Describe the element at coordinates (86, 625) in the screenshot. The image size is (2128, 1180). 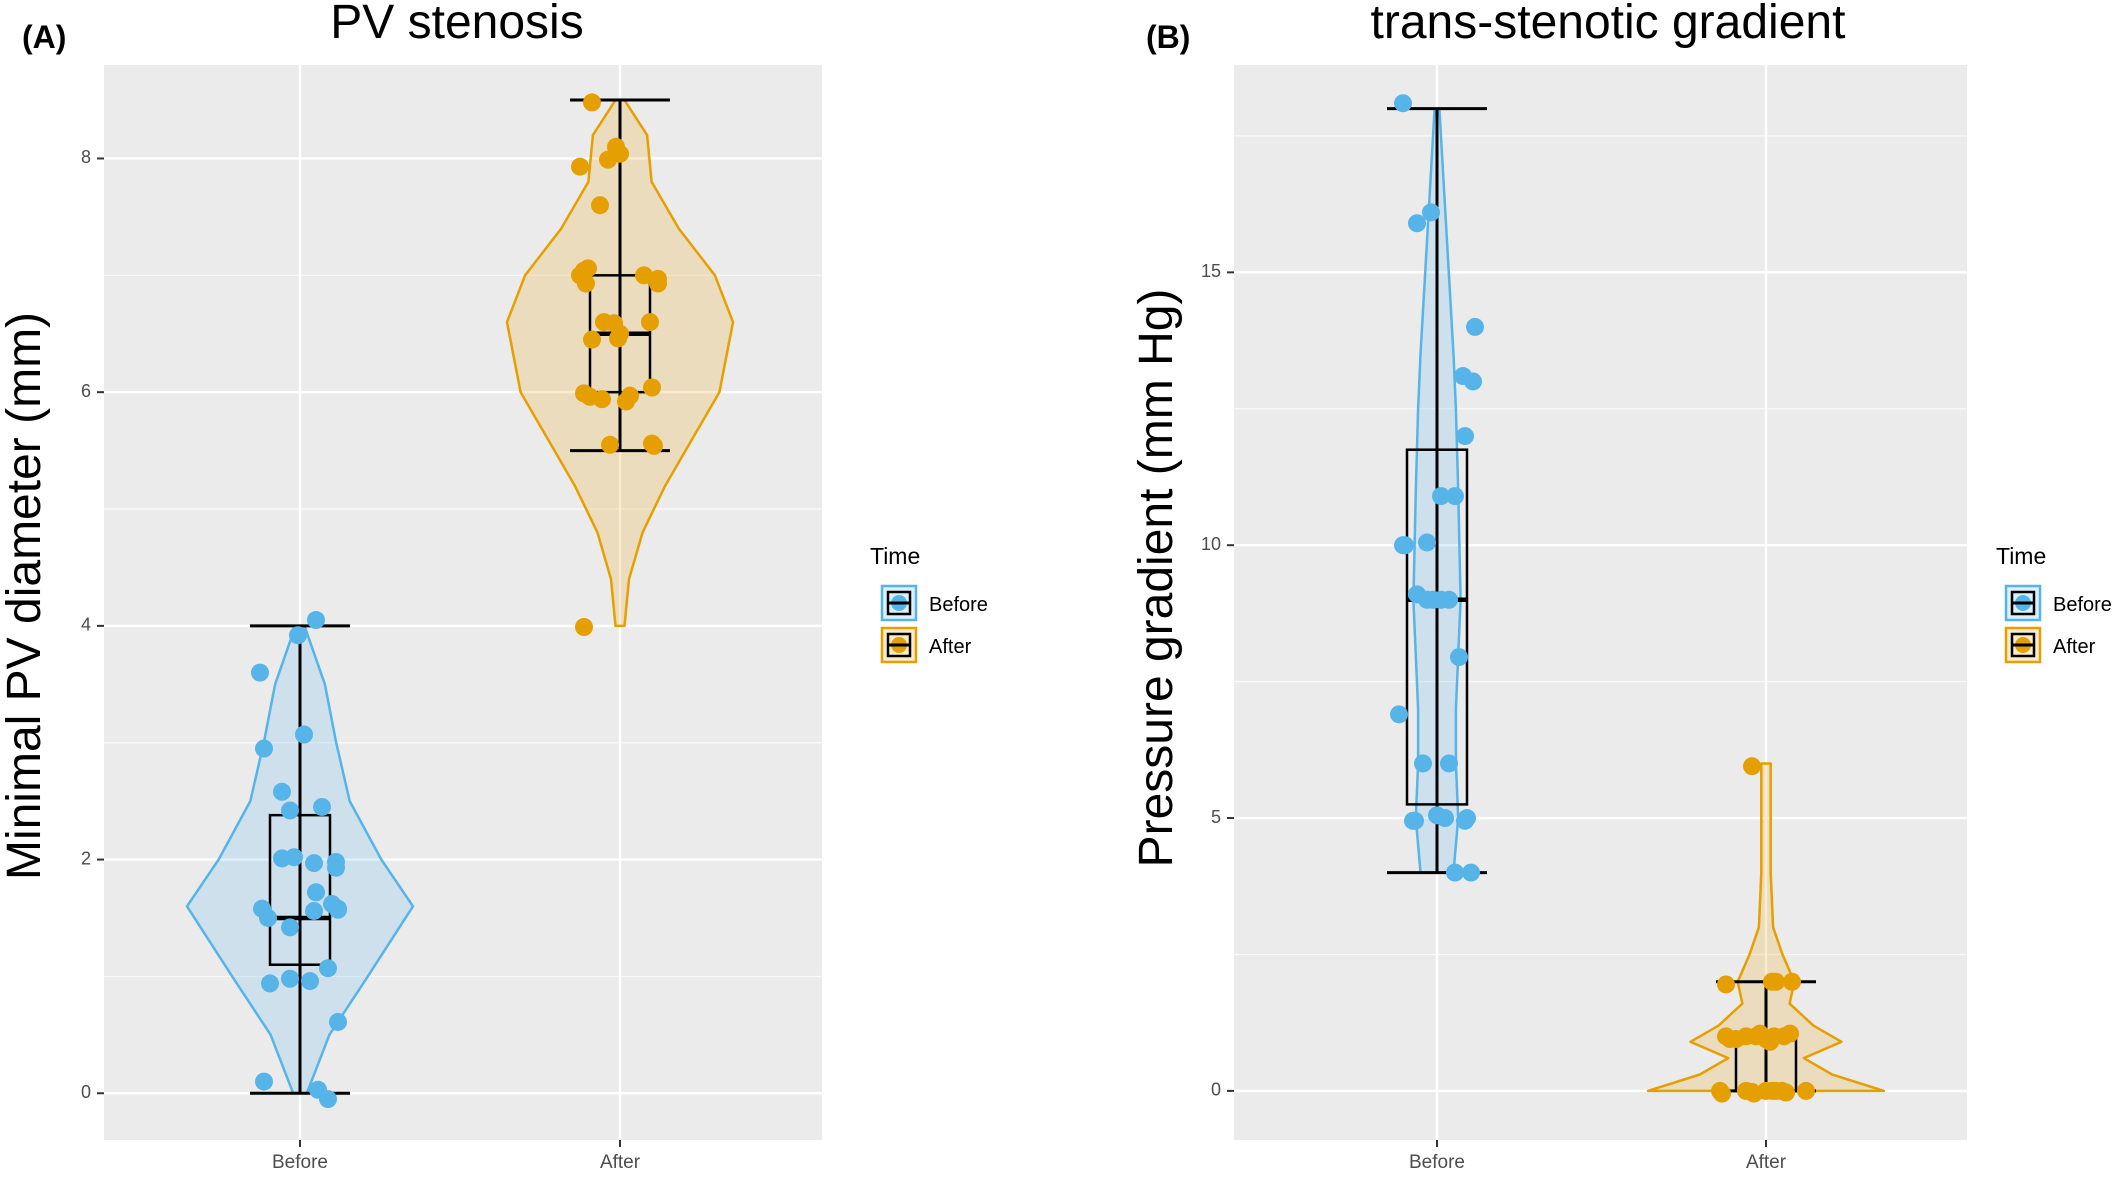
I see `panel-a-y-tick-label: 4` at that location.